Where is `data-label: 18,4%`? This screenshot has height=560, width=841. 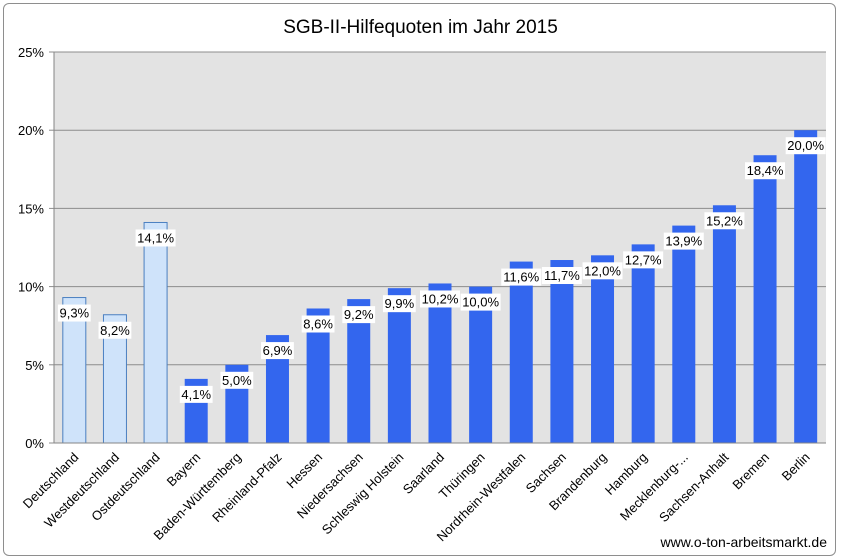 data-label: 18,4% is located at coordinates (765, 170).